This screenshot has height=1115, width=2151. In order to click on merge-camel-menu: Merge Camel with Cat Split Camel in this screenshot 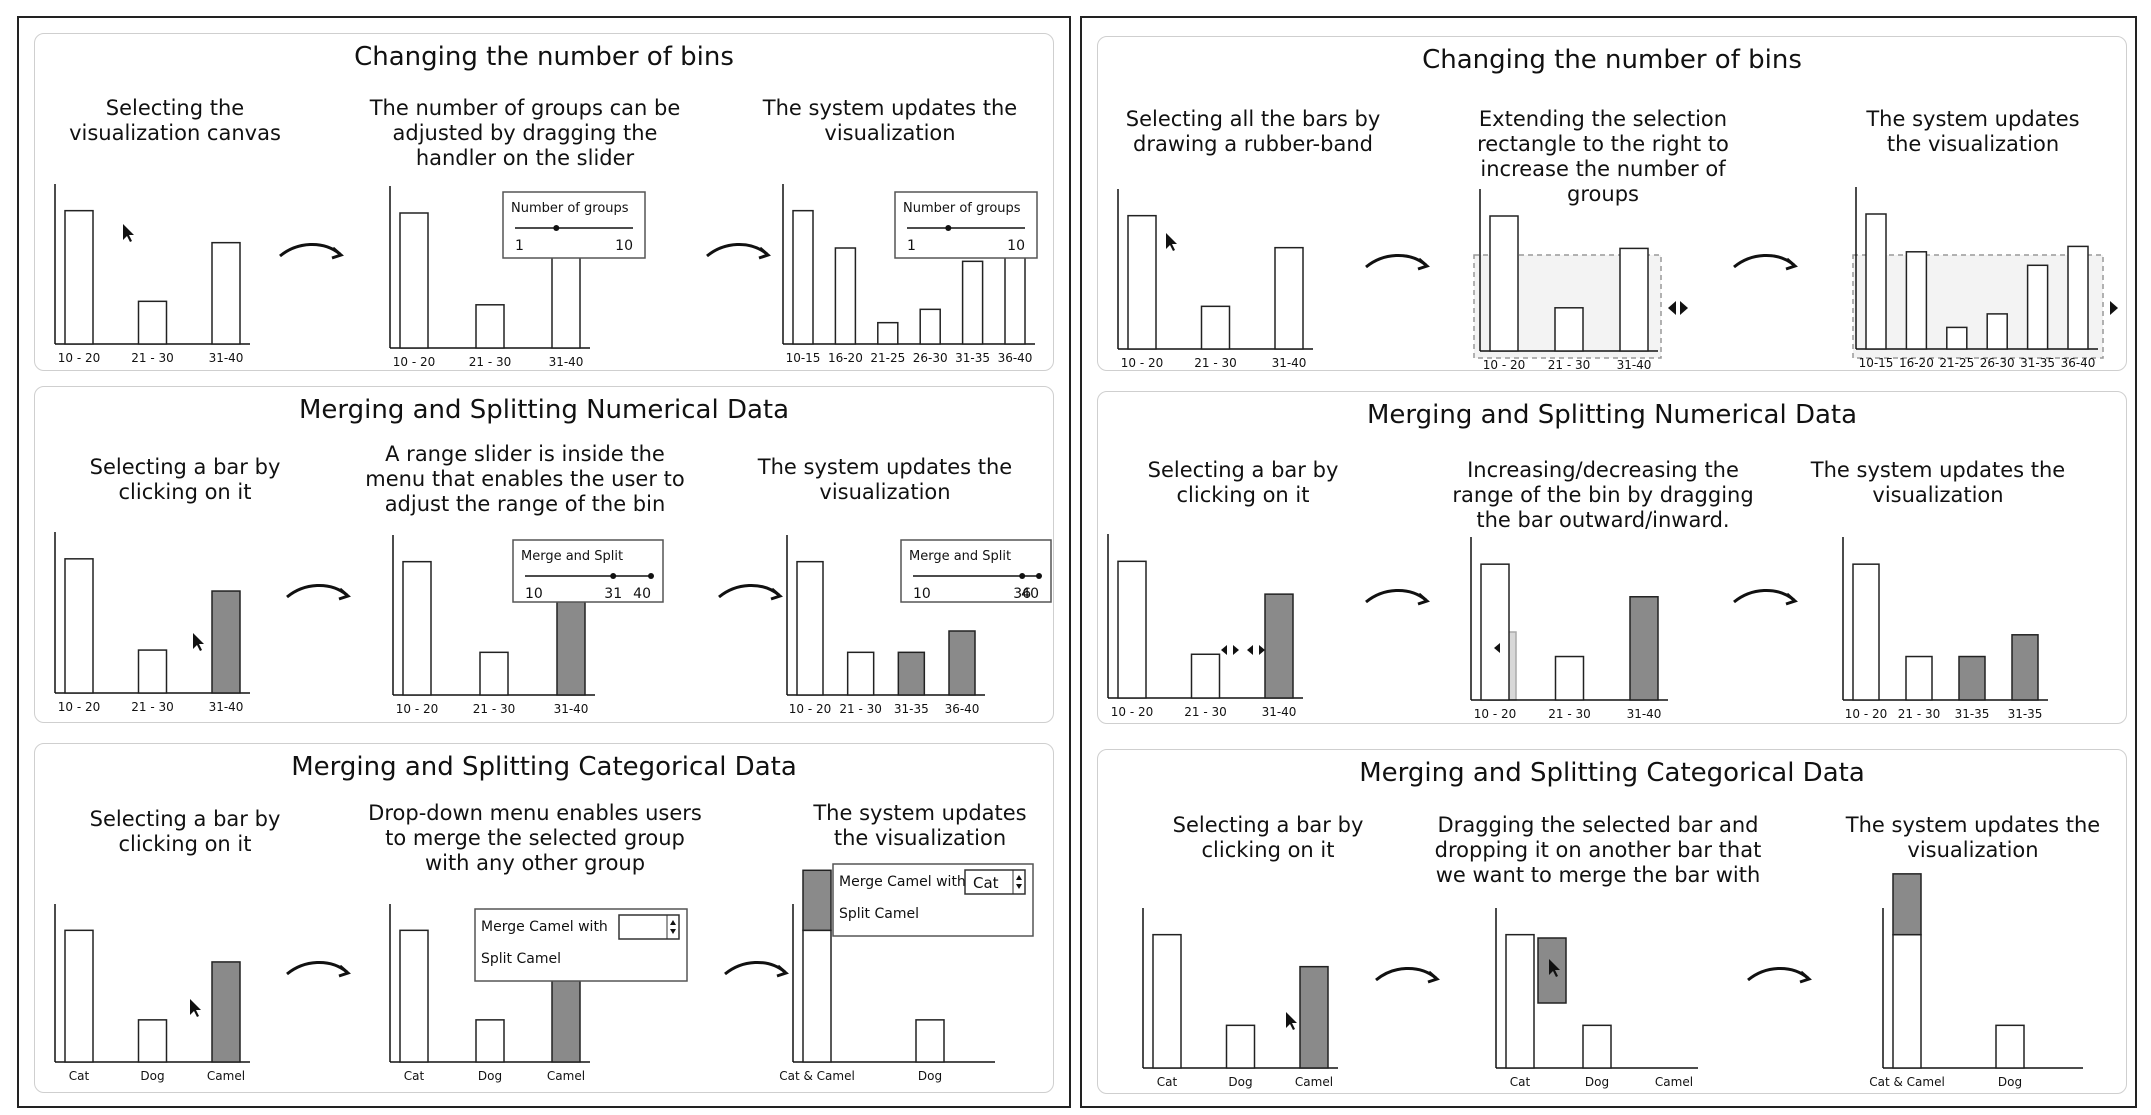, I will do `click(933, 900)`.